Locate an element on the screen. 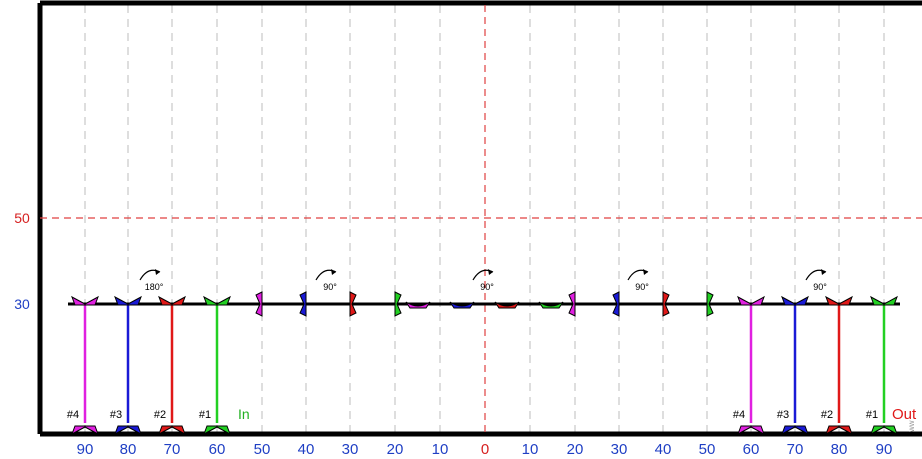 The height and width of the screenshot is (459, 922). rotation-indicators: 180° 90° 90° 90° 90° is located at coordinates (483, 280).